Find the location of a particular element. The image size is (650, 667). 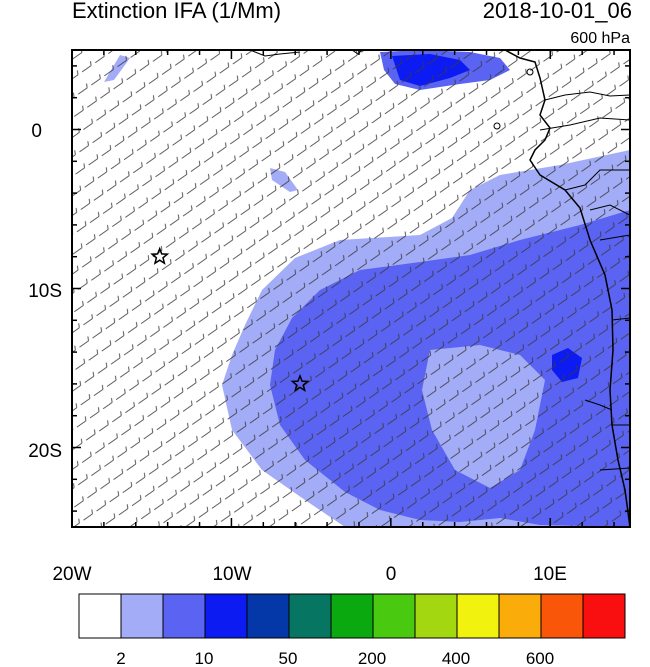

station-markers is located at coordinates (230, 319).